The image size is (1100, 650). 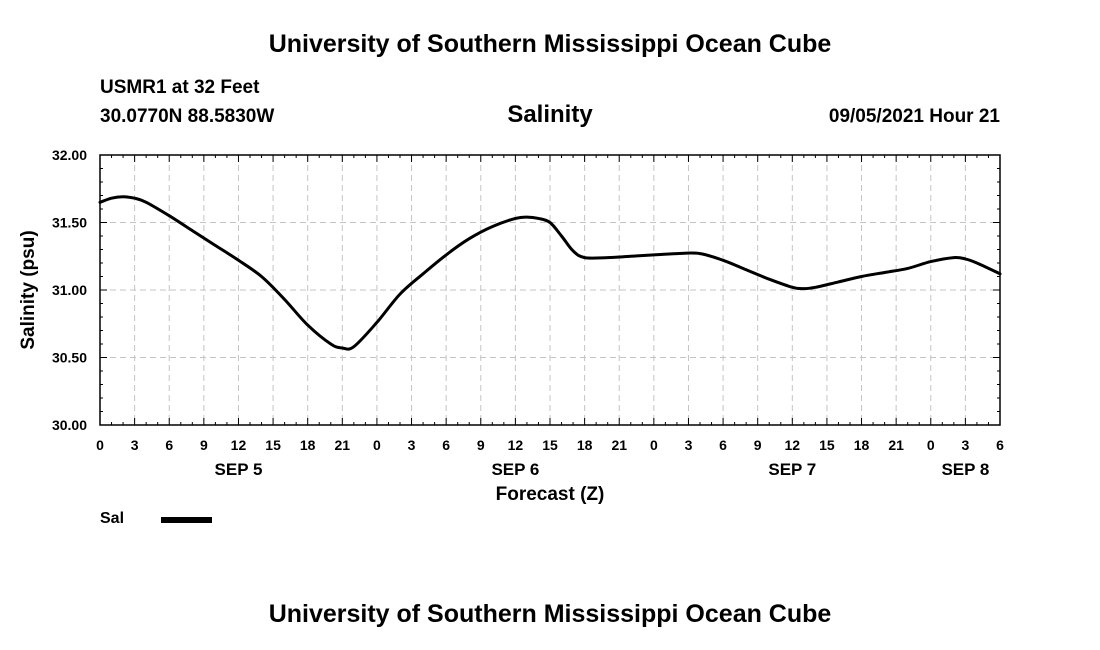 I want to click on y-tick-label: 30.50, so click(x=69, y=358).